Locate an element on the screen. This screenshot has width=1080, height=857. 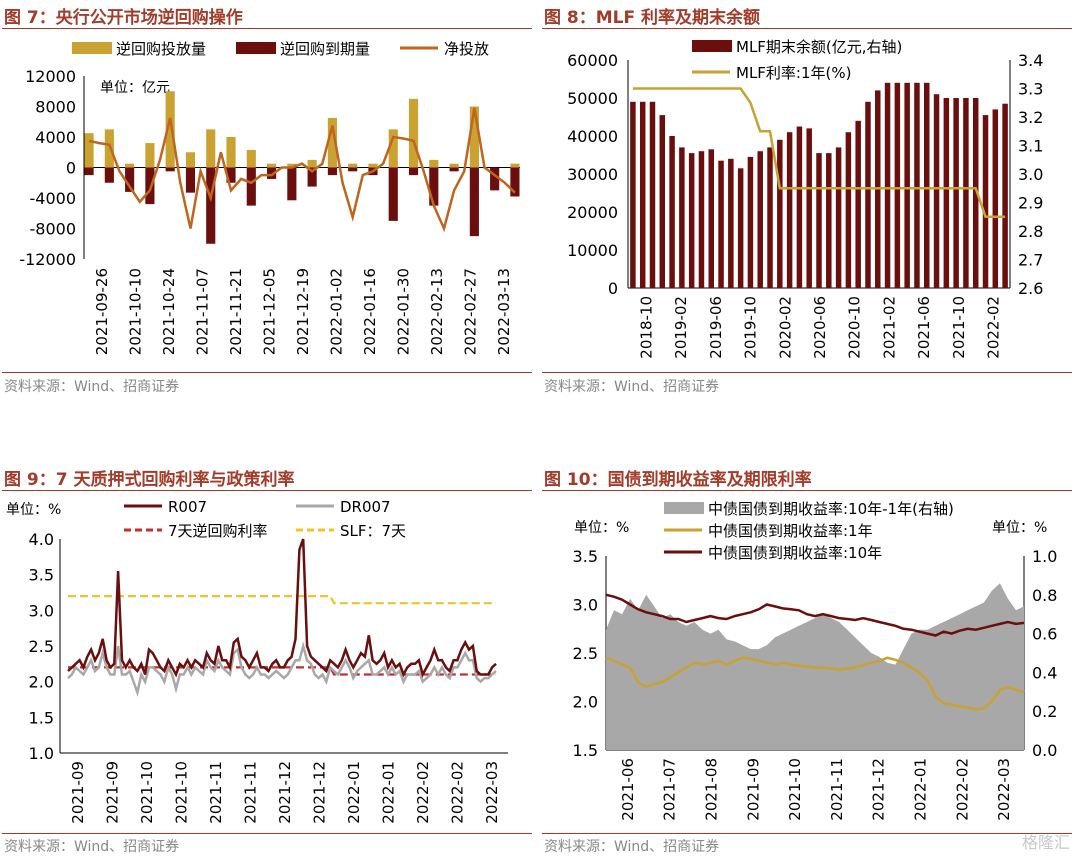
chart-8-y2tick-3: 3.1 is located at coordinates (1030, 146).